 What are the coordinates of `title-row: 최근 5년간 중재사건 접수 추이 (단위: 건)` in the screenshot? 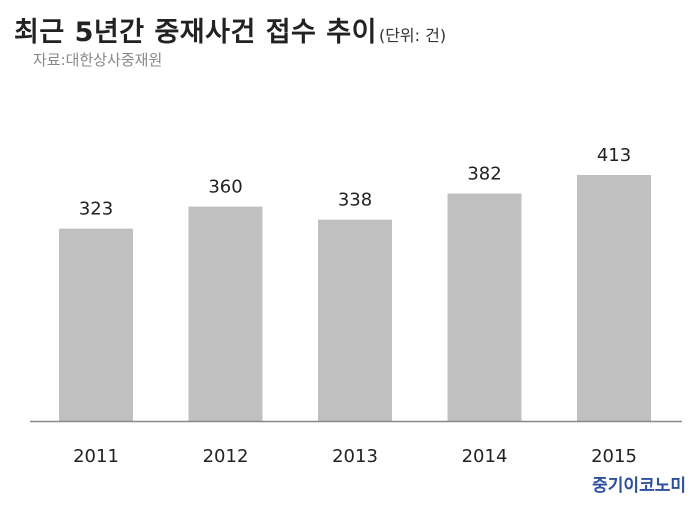 It's located at (230, 29).